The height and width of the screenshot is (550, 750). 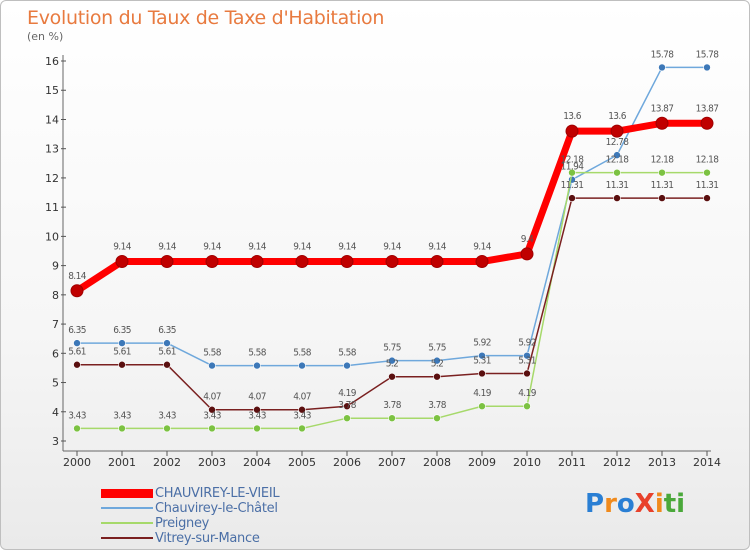 I want to click on logo-letter: t, so click(x=670, y=504).